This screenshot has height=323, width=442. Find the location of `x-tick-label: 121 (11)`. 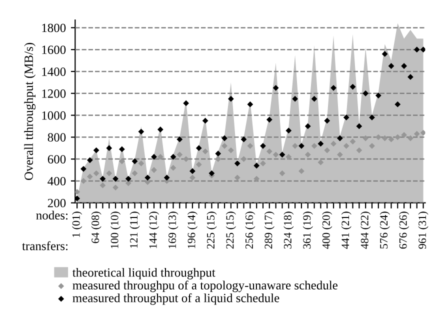

x-tick-label: 121 (11) is located at coordinates (135, 230).